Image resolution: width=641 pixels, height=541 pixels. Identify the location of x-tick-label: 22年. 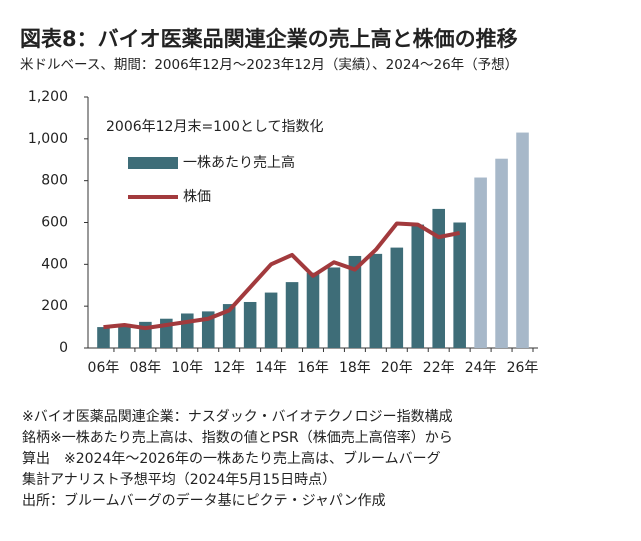
(439, 368).